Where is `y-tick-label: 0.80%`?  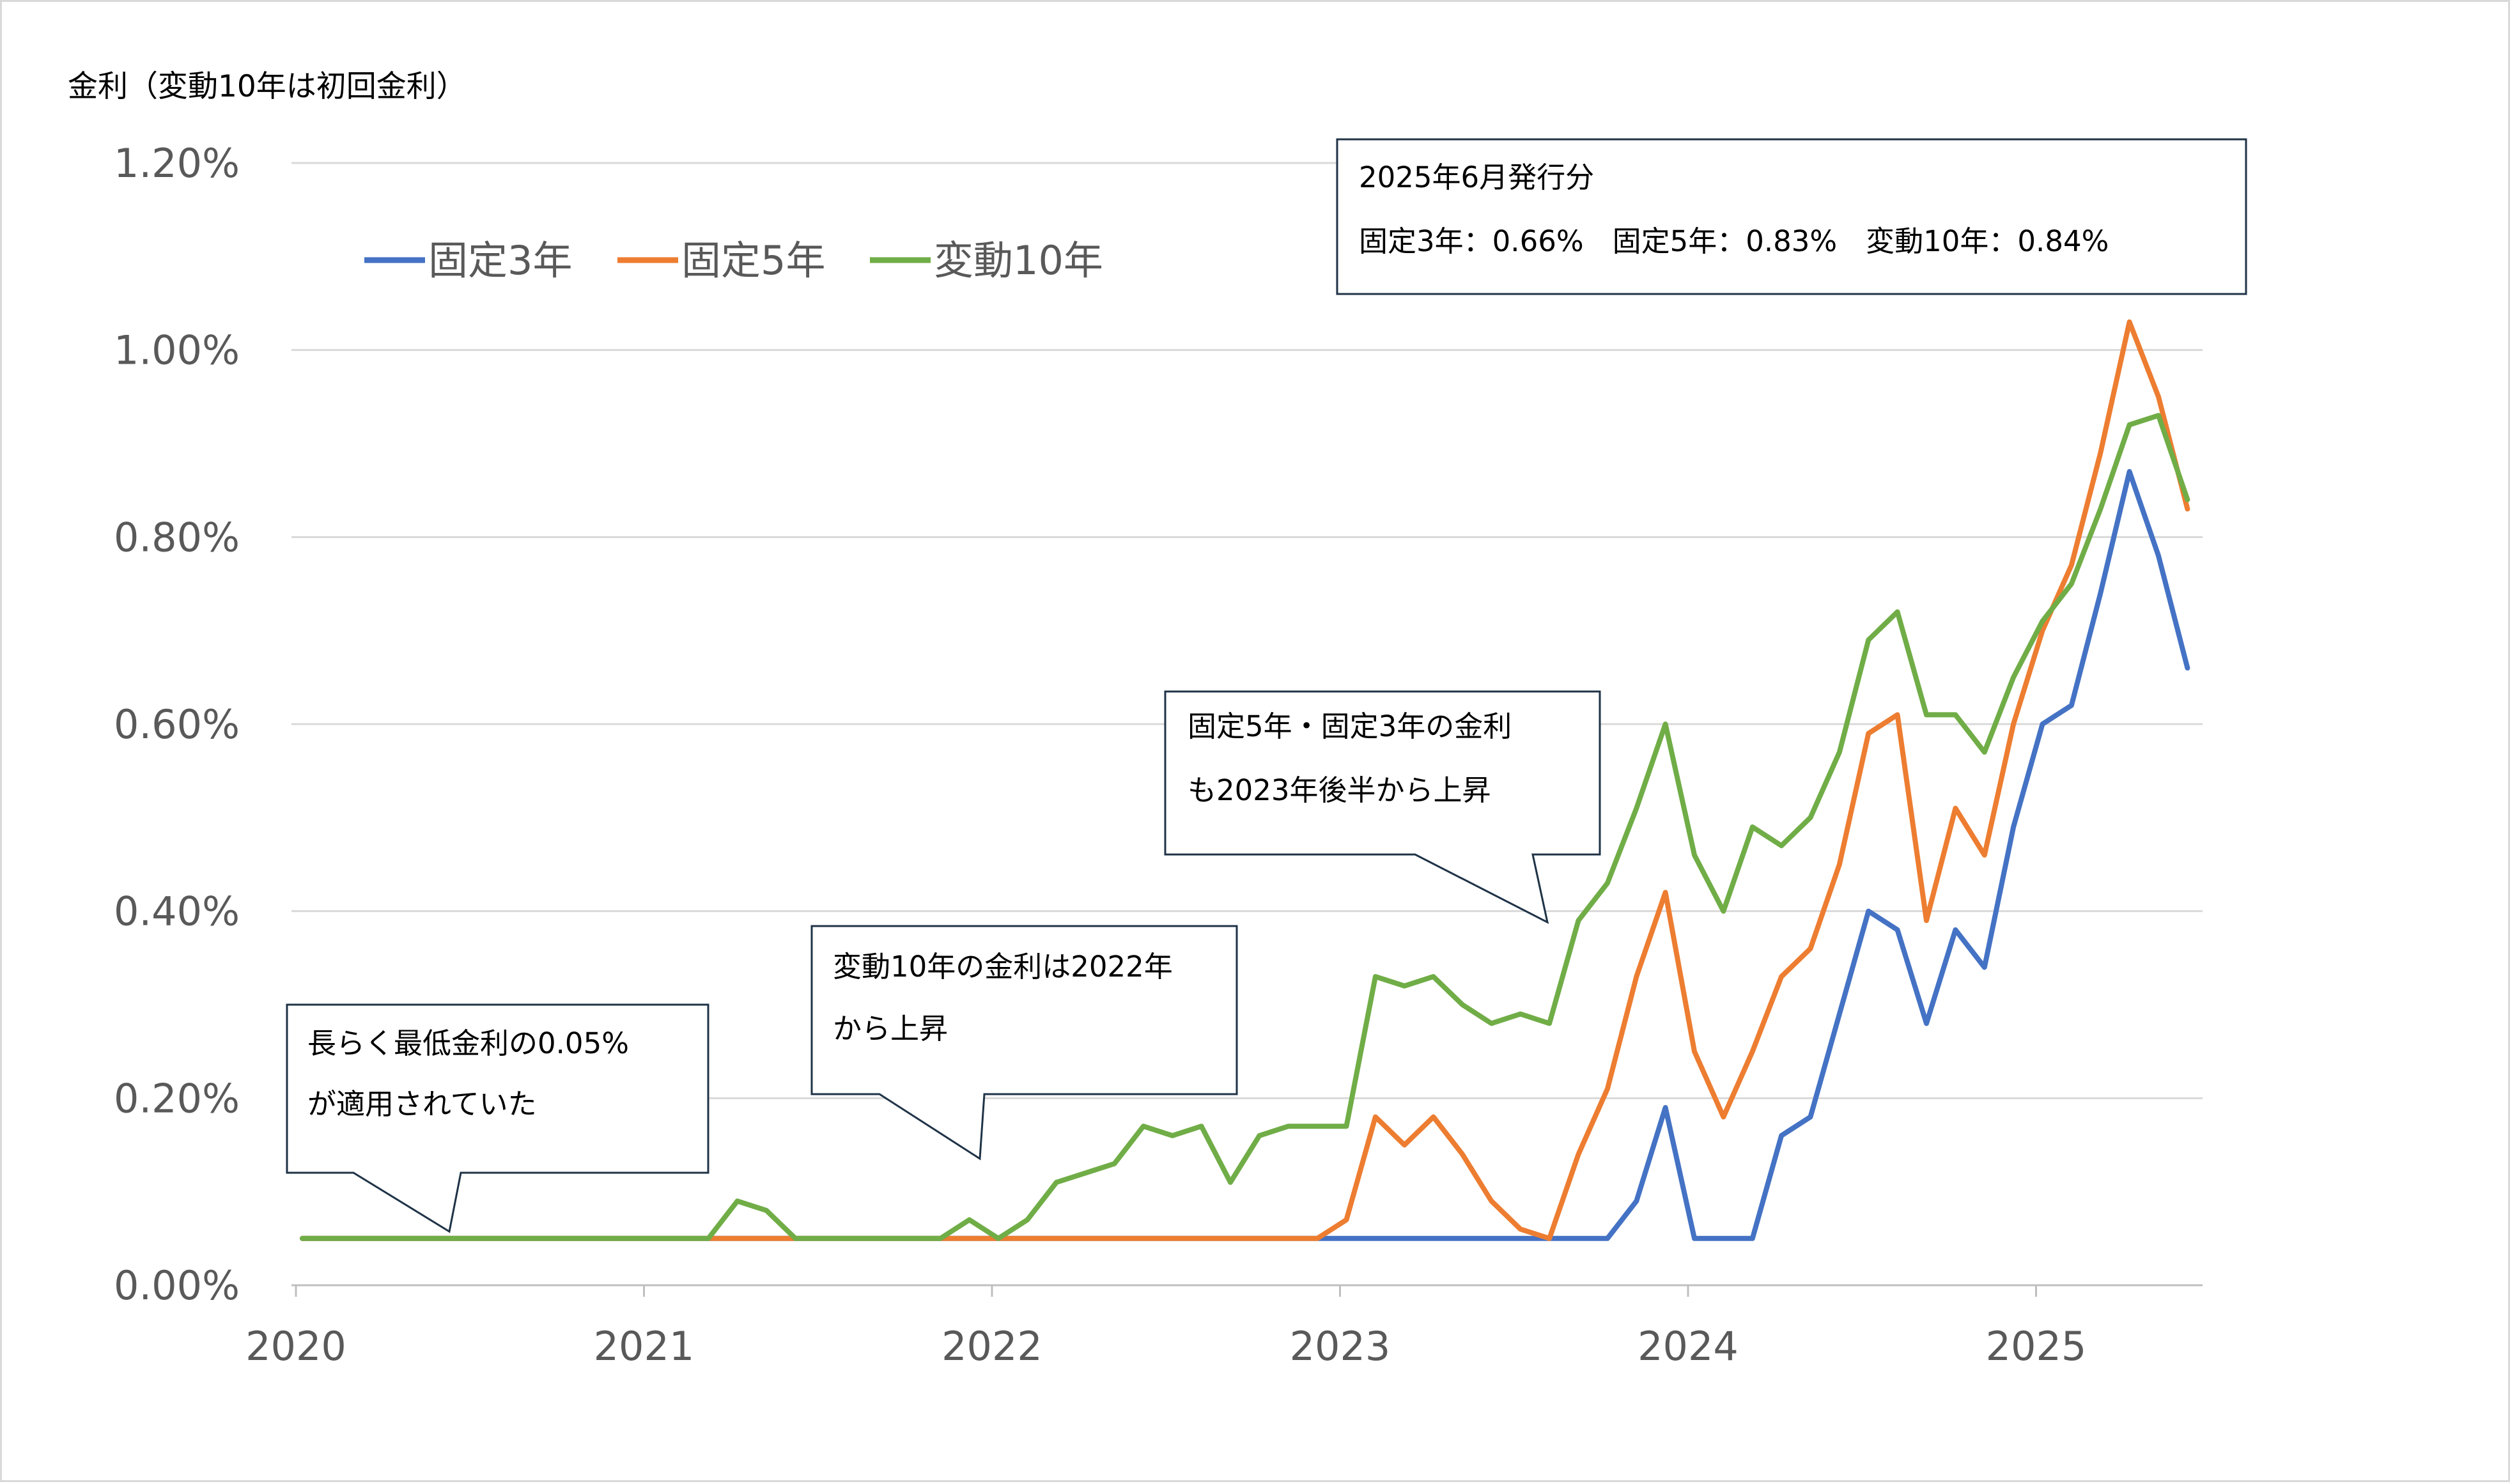 y-tick-label: 0.80% is located at coordinates (177, 537).